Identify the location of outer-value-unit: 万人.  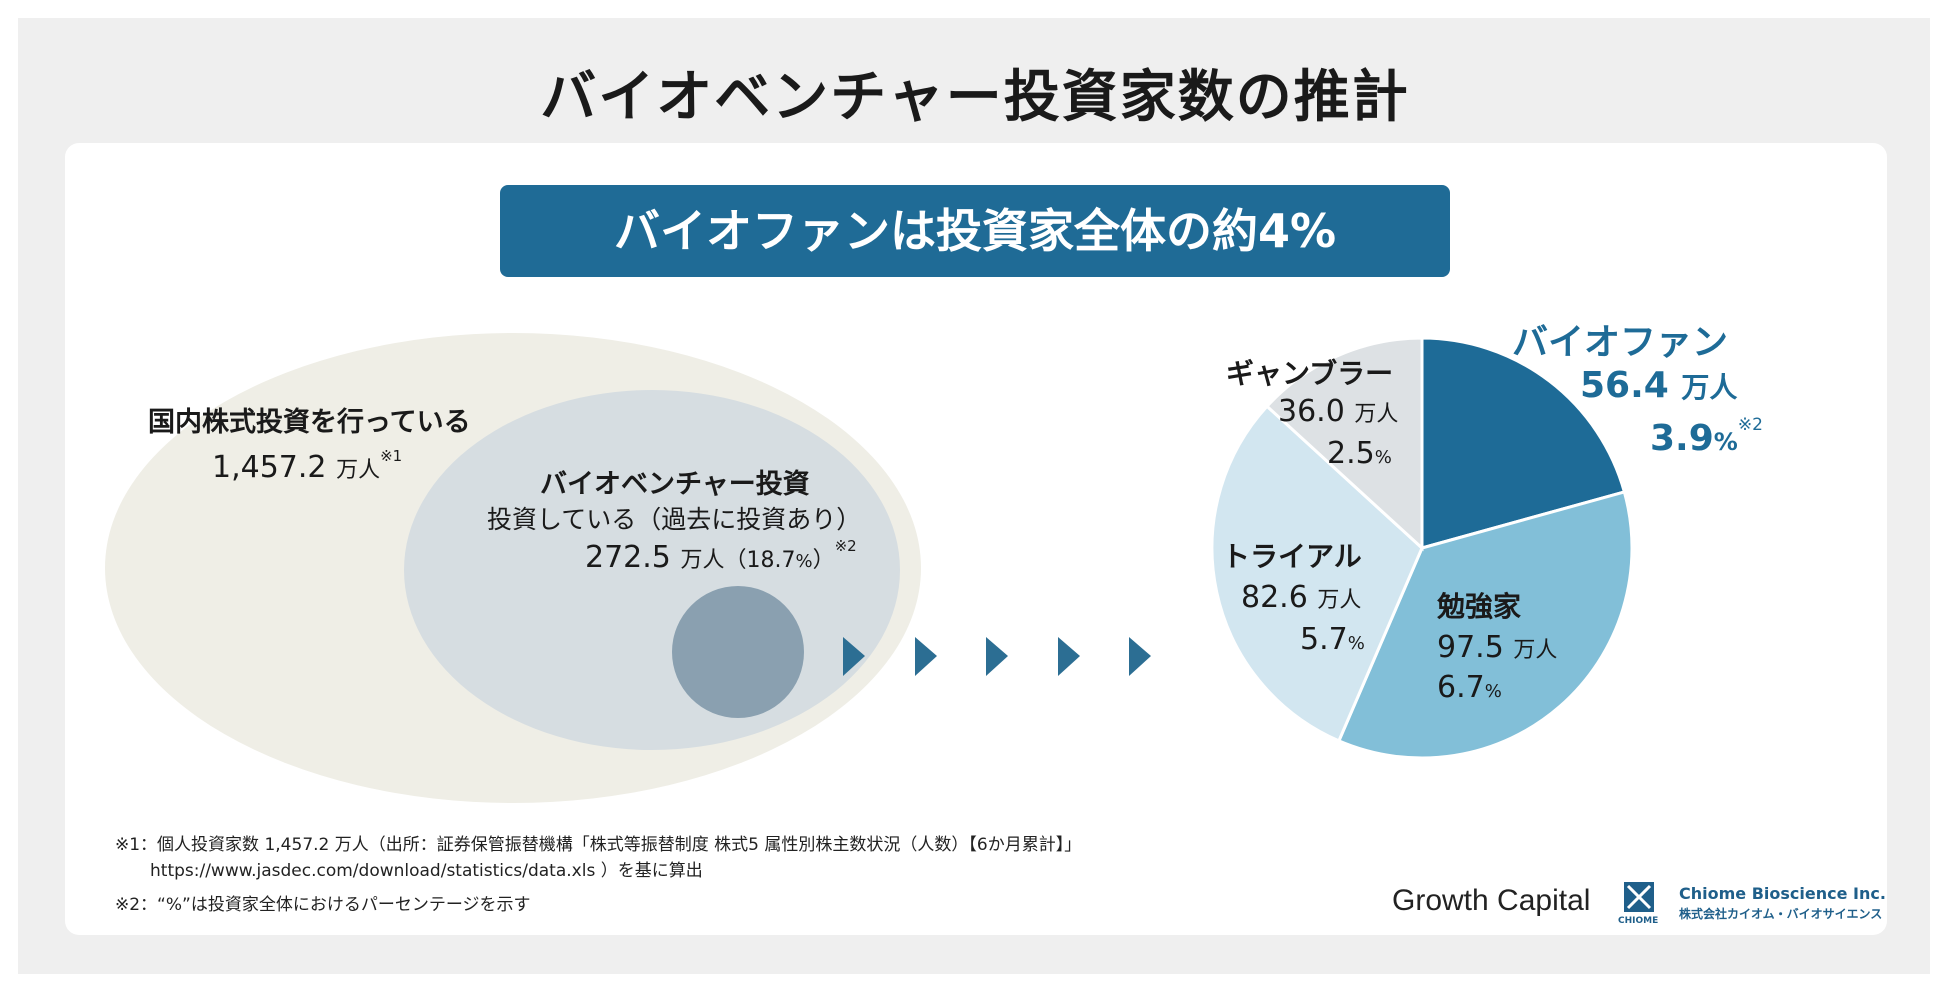
(358, 470).